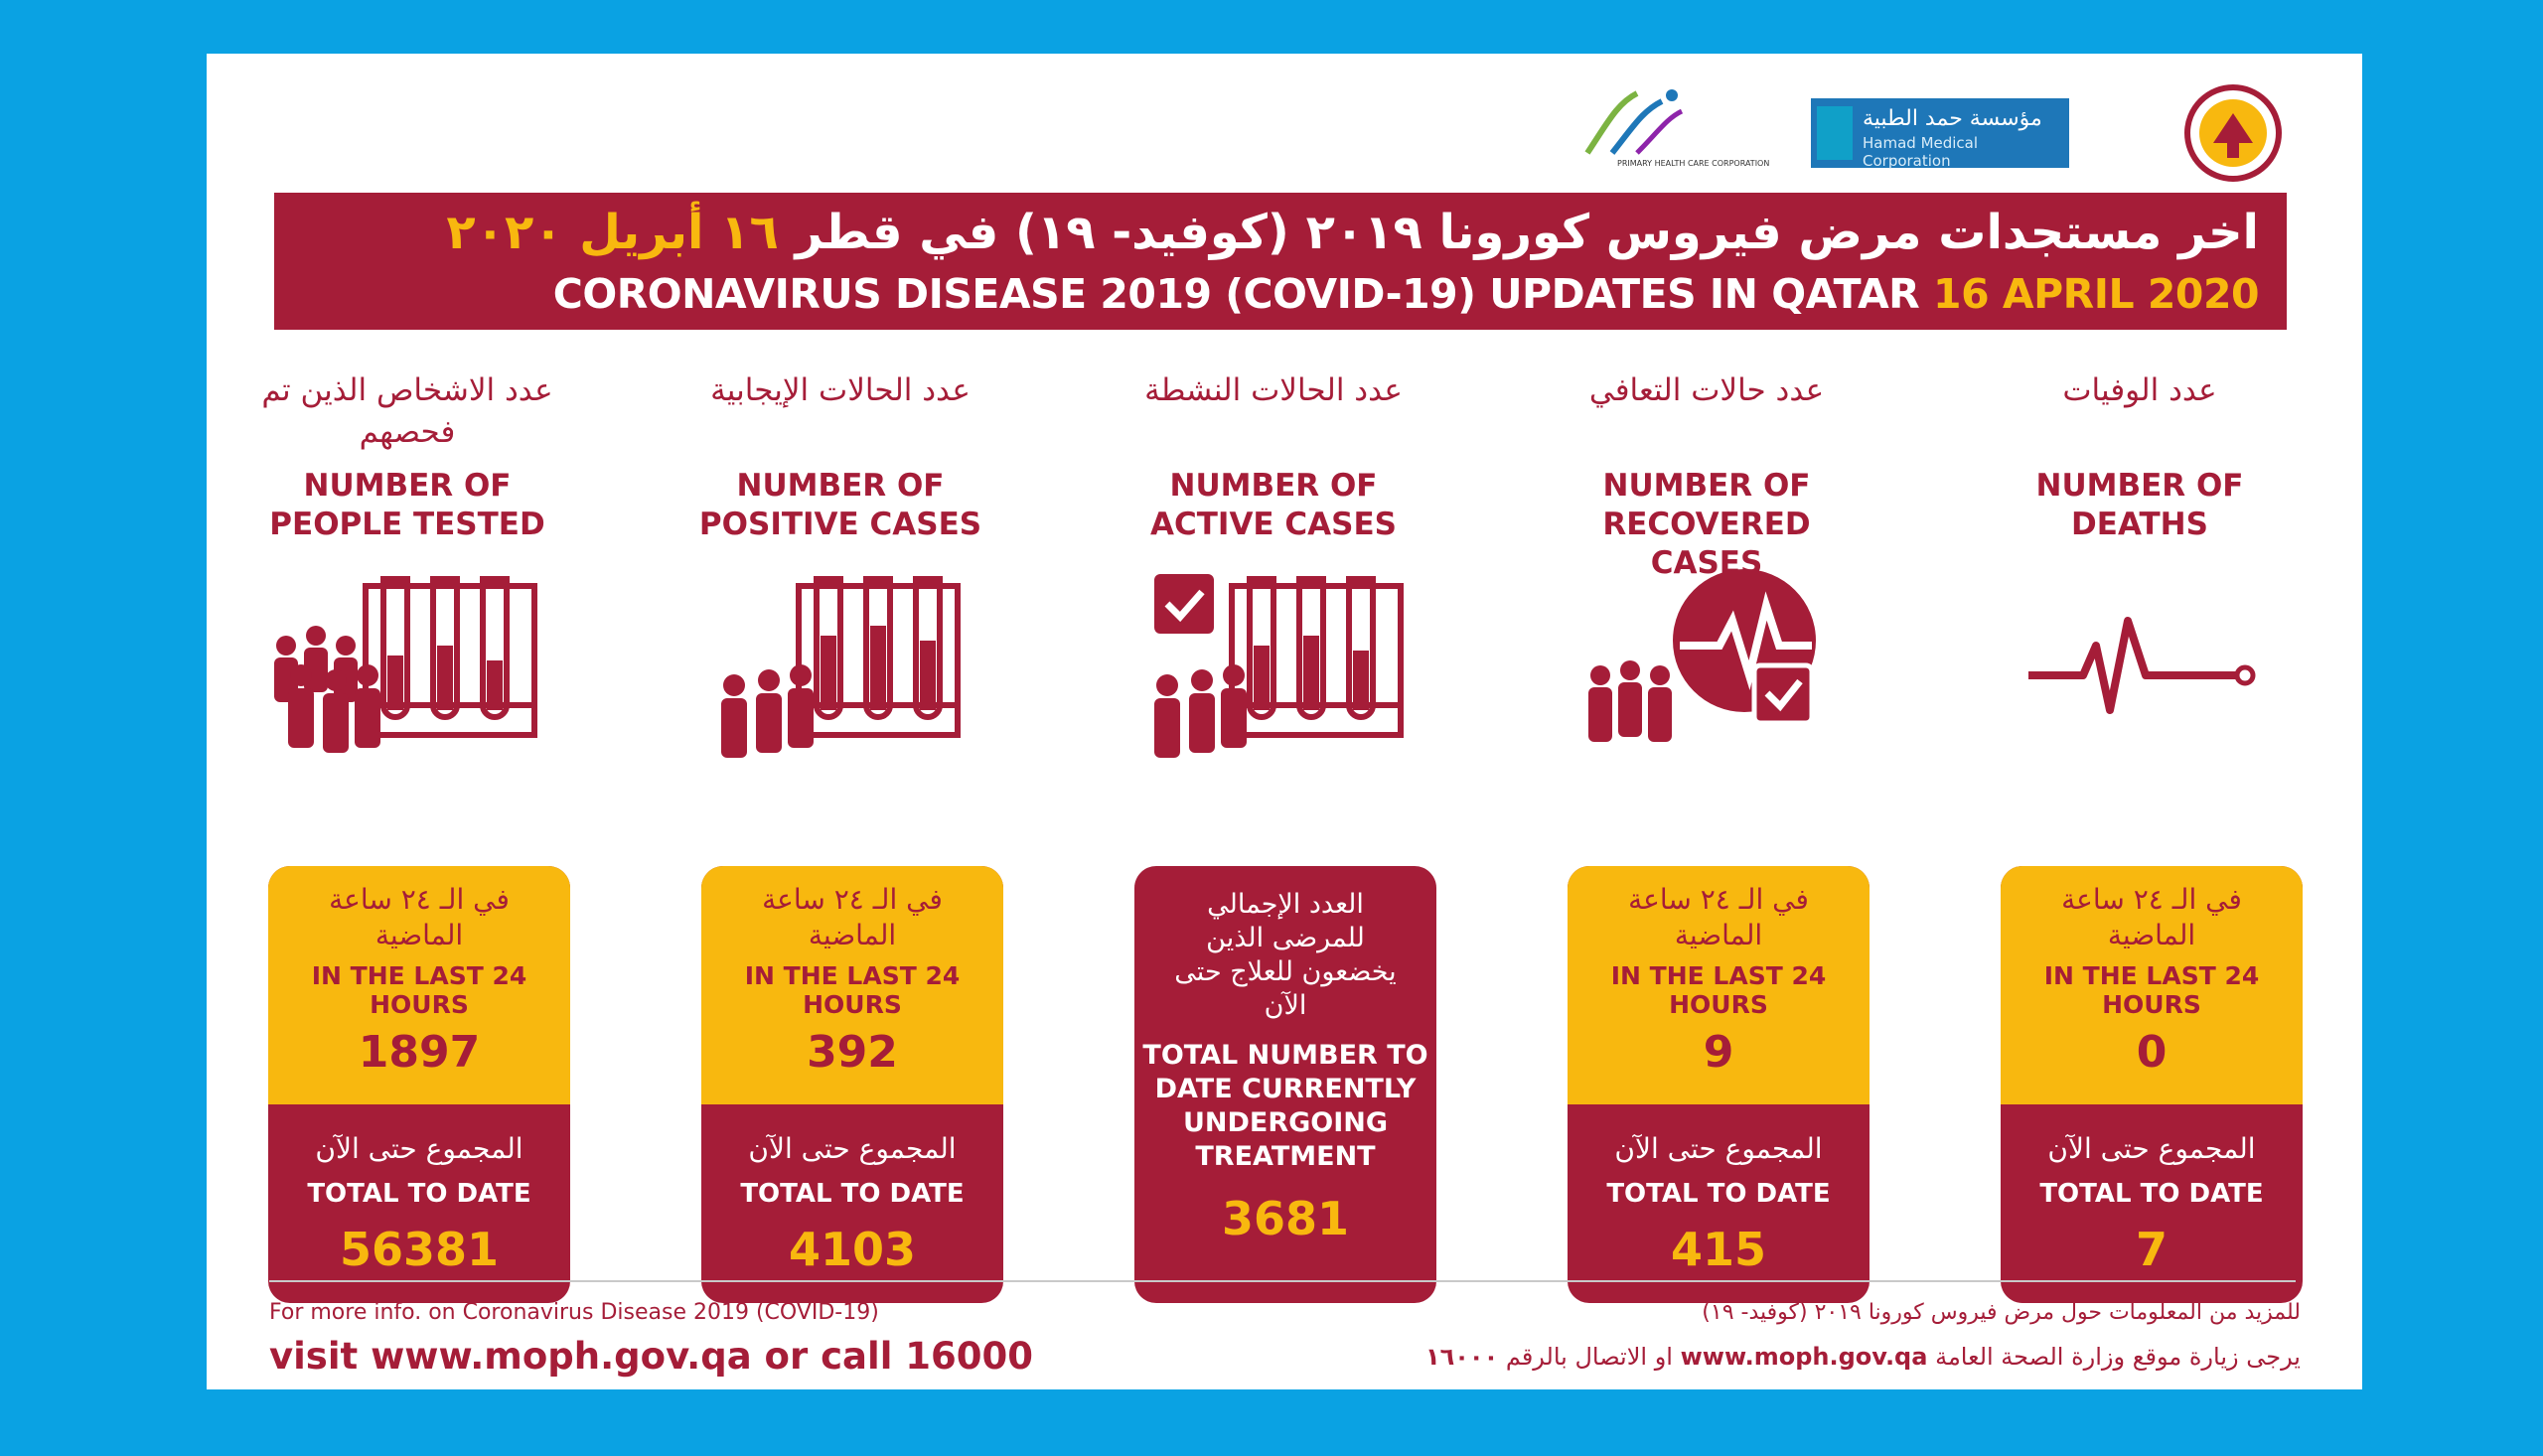  Describe the element at coordinates (419, 1053) in the screenshot. I see `last24-value: 1897` at that location.